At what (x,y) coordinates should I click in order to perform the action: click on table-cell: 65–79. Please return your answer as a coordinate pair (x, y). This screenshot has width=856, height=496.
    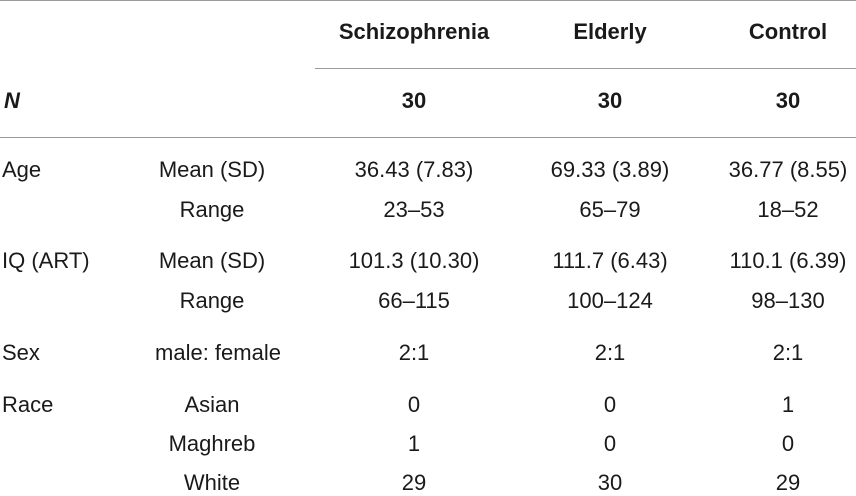
    Looking at the image, I should click on (610, 209).